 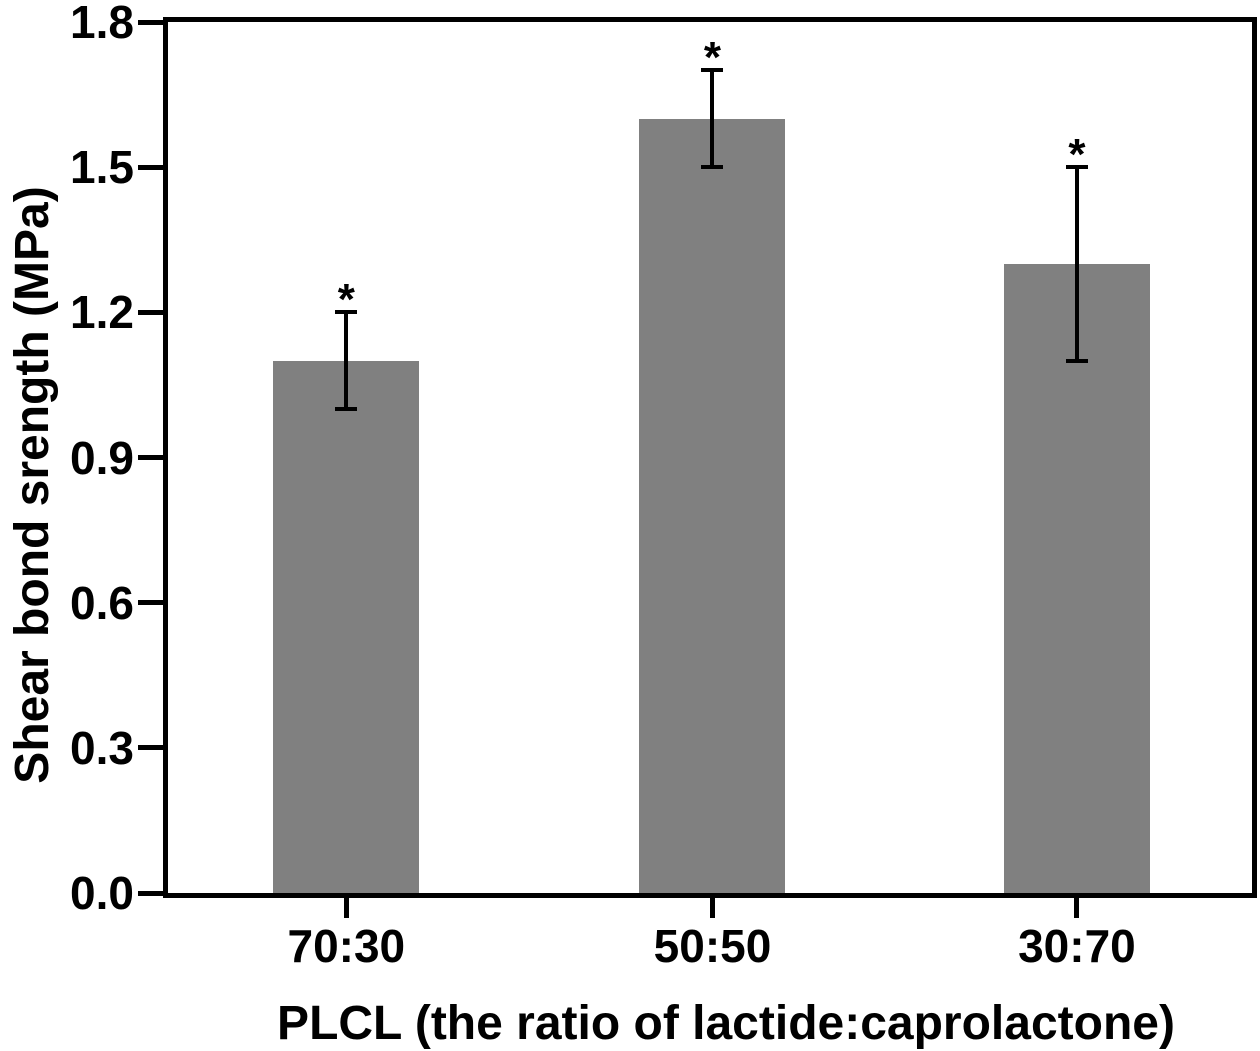 What do you see at coordinates (712, 946) in the screenshot?
I see `x-axis-tick-label: 50:50` at bounding box center [712, 946].